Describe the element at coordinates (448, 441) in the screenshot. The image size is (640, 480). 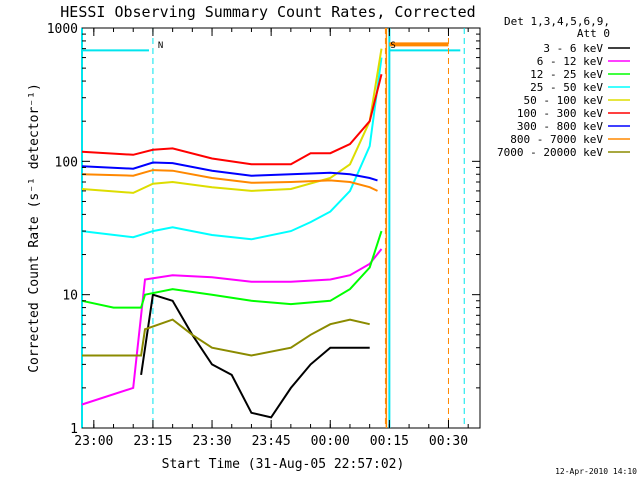
I see `x-tick-label: 00:30` at that location.